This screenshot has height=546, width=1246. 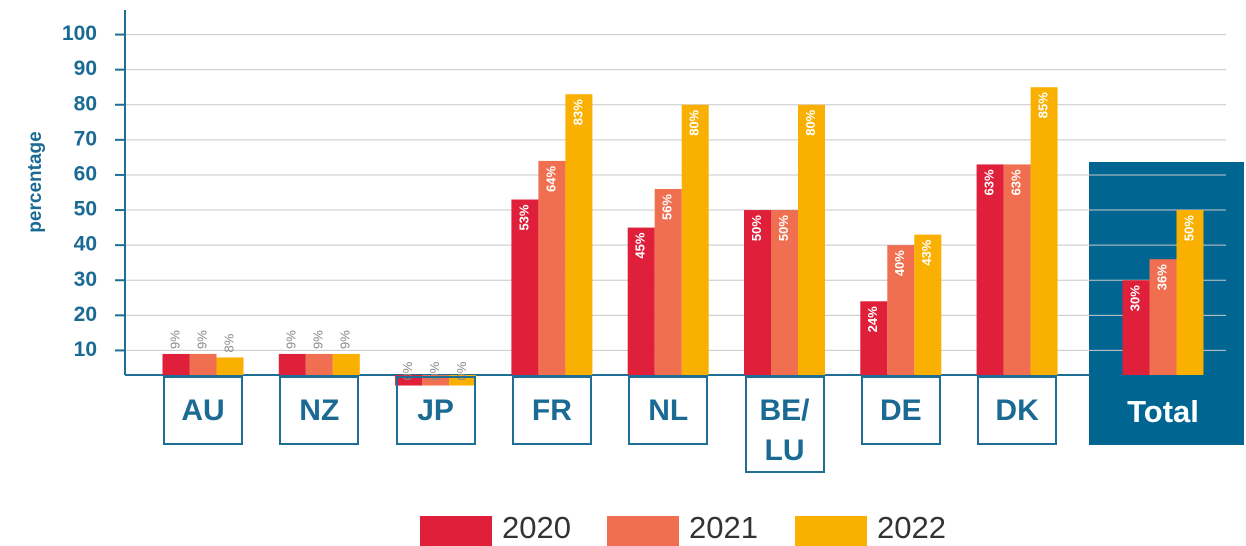 What do you see at coordinates (85, 138) in the screenshot?
I see `y-tick-label: 70` at bounding box center [85, 138].